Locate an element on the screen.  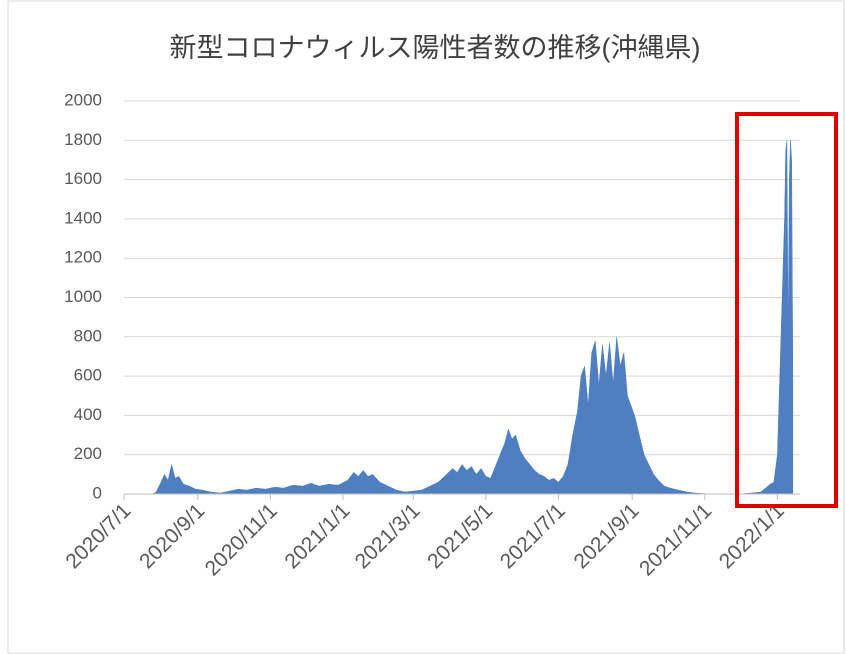
y-tick-label: 800 is located at coordinates (88, 335).